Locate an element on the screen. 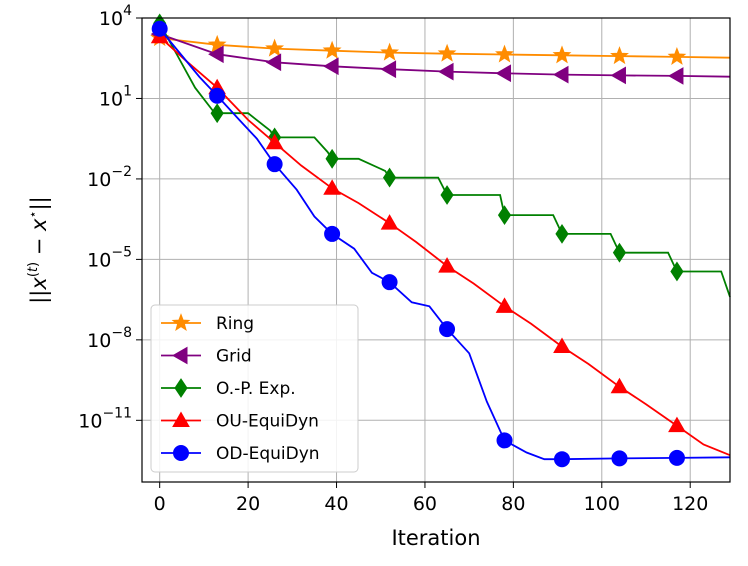 This screenshot has height=566, width=748. legend-label: OD-EquiDyn is located at coordinates (268, 454).